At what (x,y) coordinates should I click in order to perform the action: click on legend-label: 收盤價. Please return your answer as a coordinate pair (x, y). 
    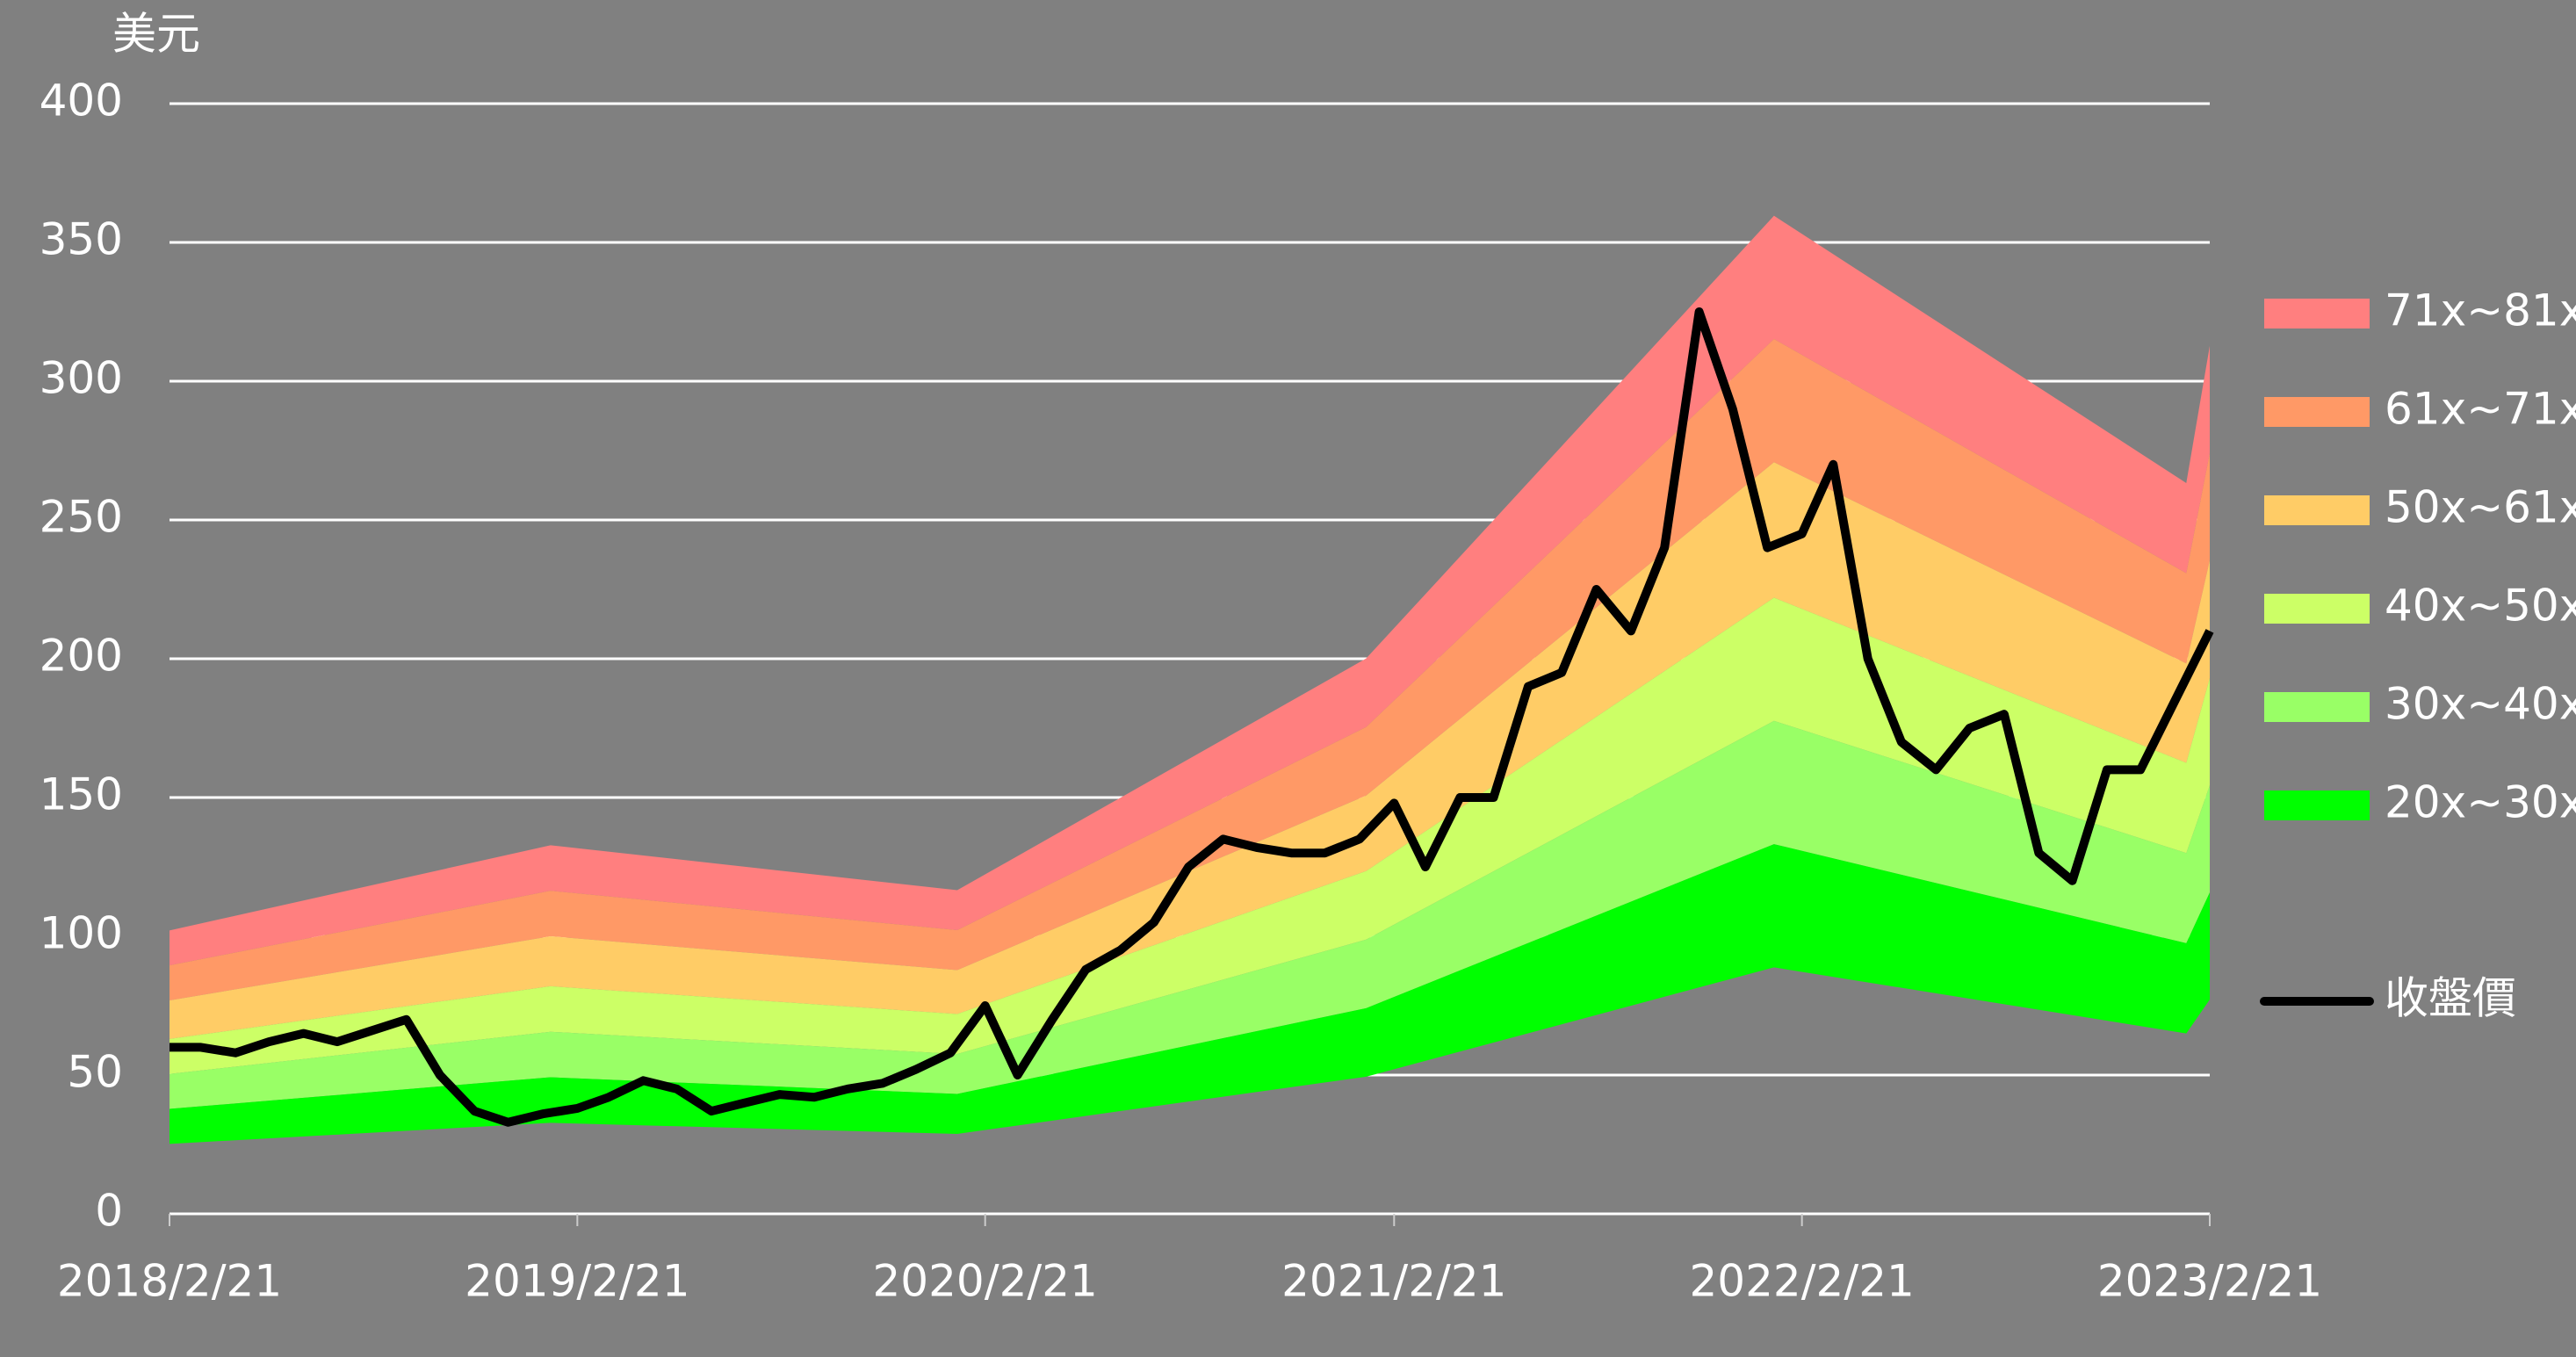
    Looking at the image, I should click on (2450, 999).